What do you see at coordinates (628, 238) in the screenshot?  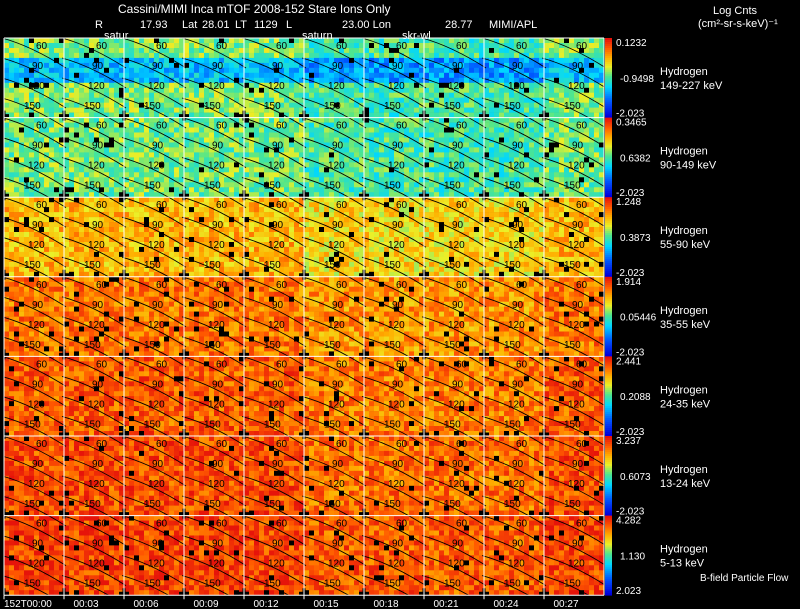 I see `colorbar-3: 1.248 0.3873 -2.023` at bounding box center [628, 238].